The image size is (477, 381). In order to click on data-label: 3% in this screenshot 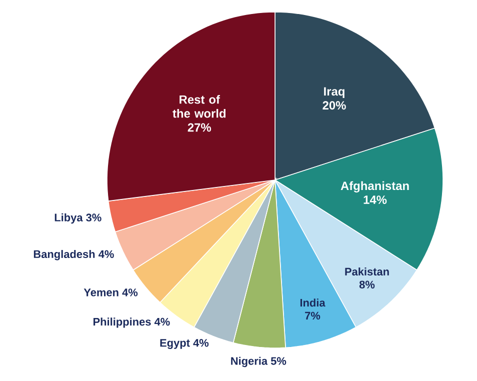, I will do `click(94, 218)`.